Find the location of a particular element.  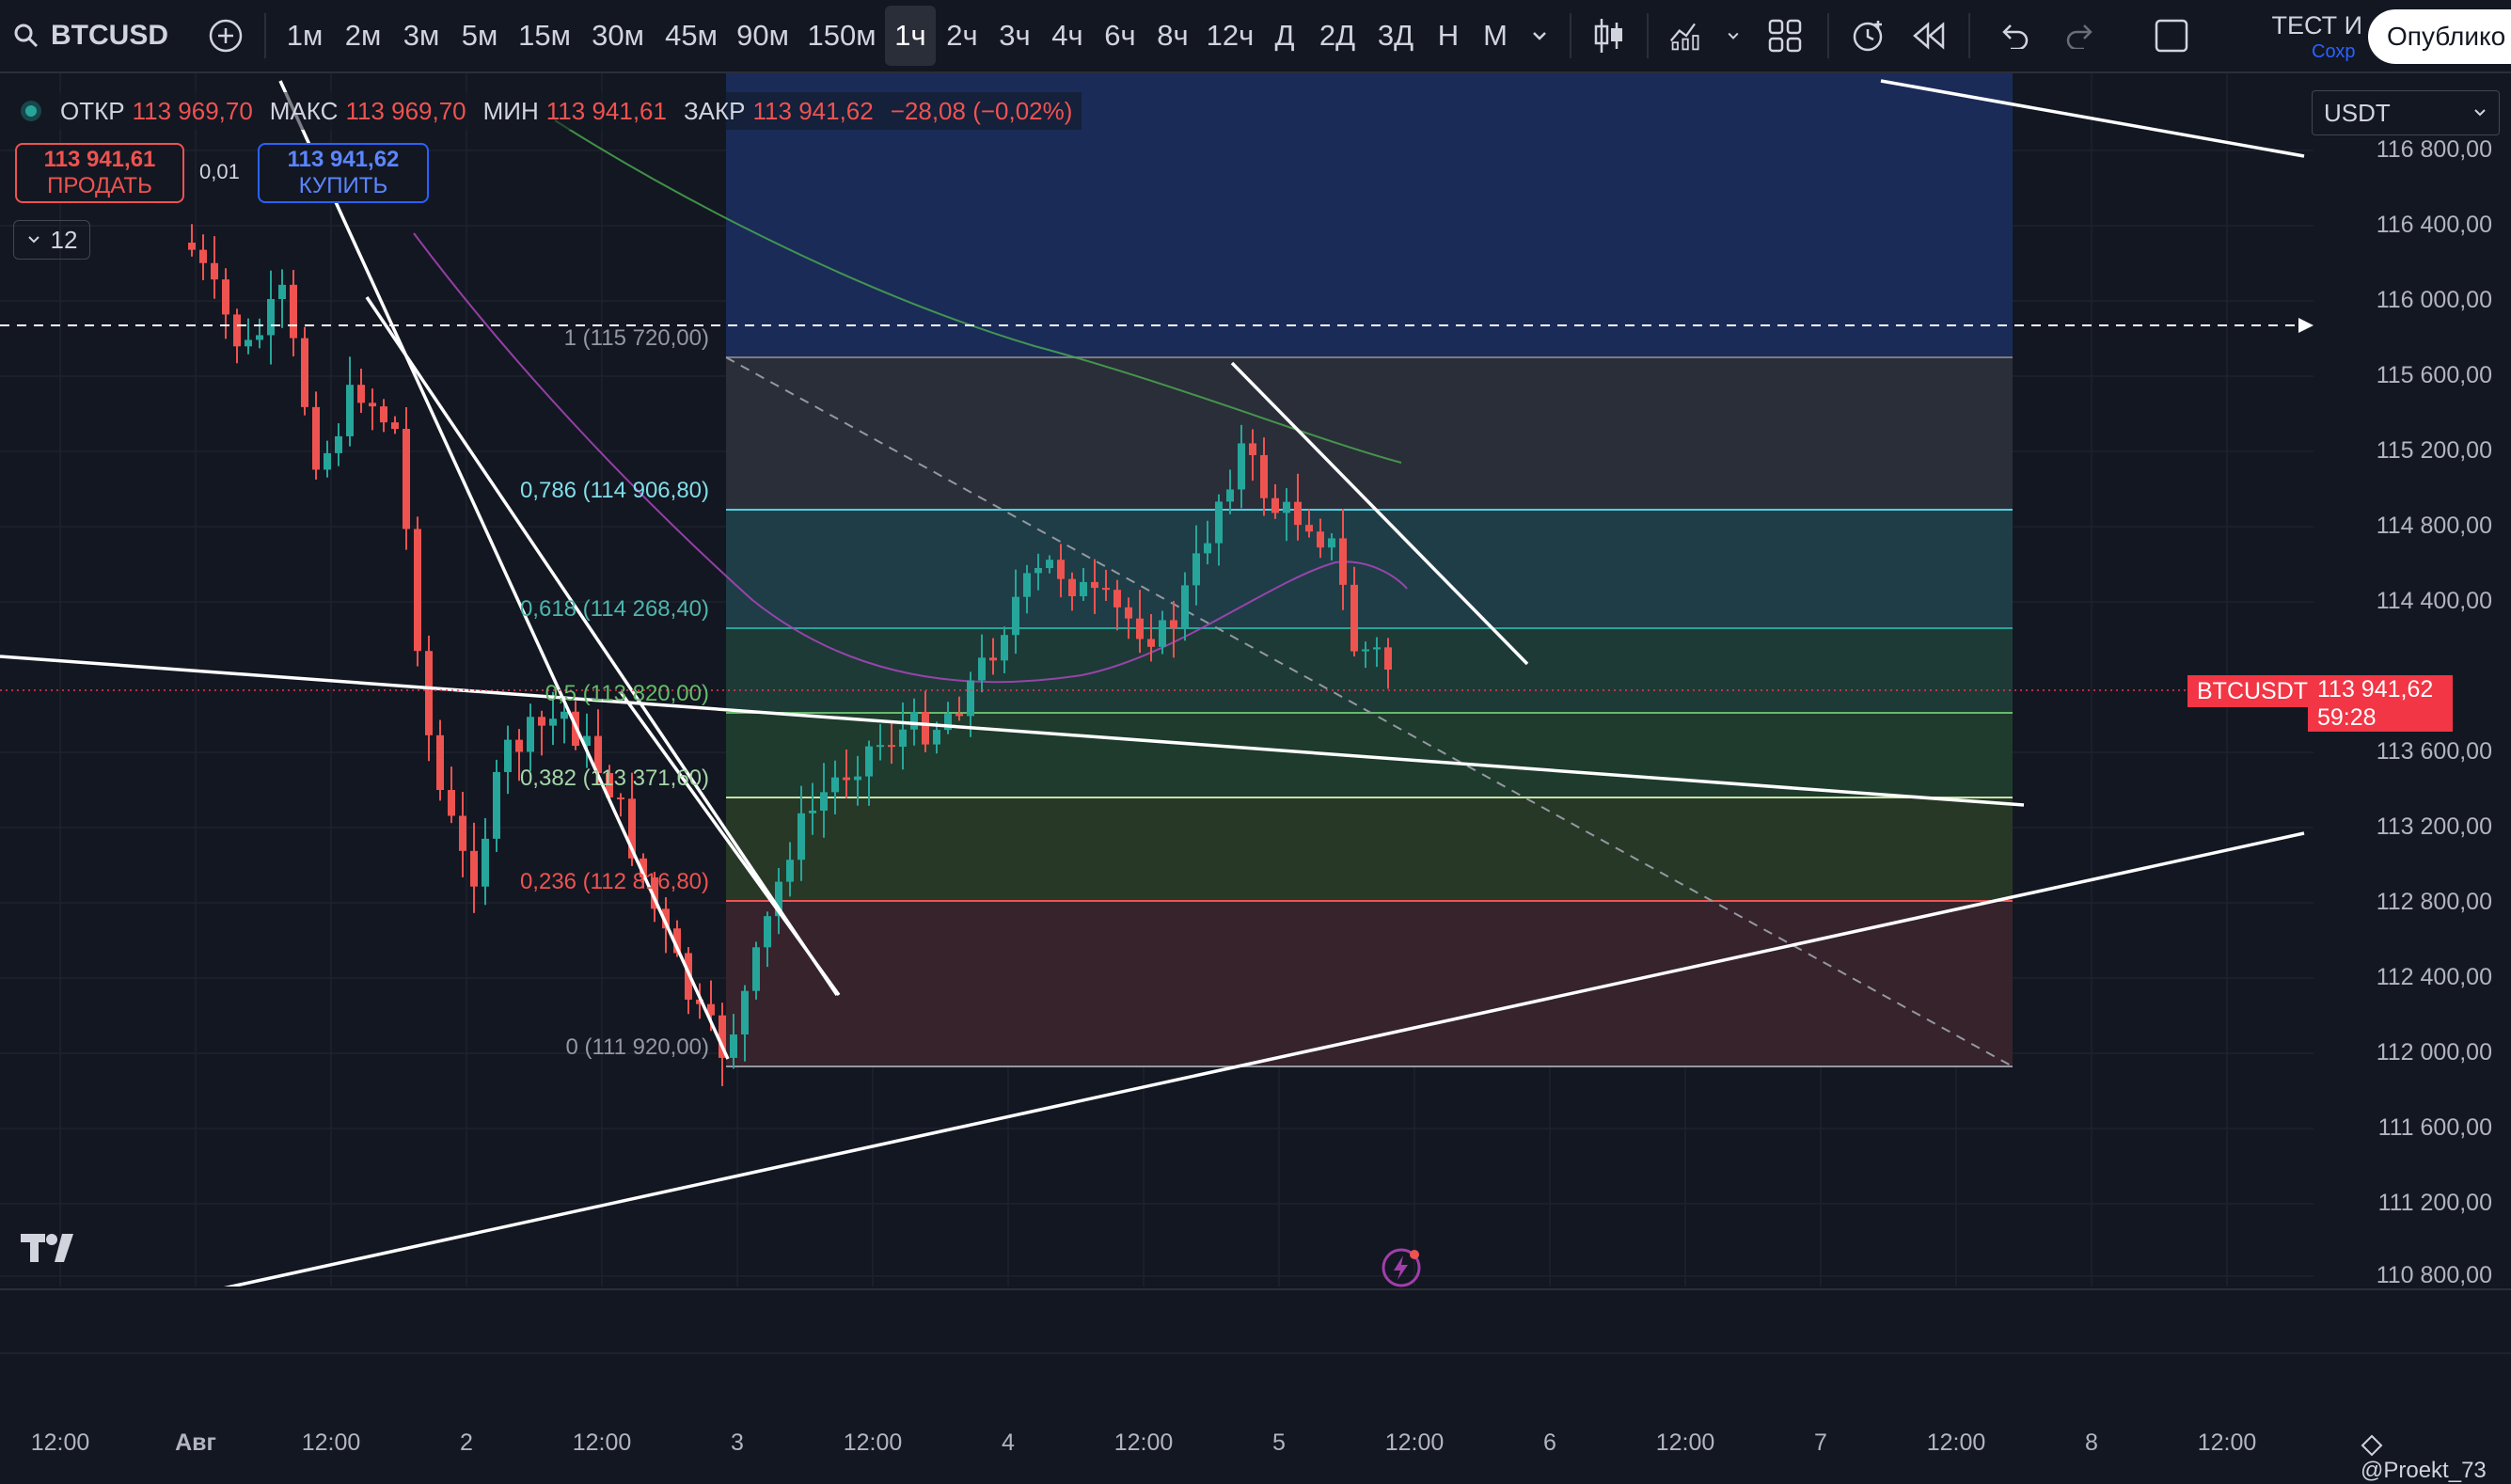

redo-button is located at coordinates (2081, 36).